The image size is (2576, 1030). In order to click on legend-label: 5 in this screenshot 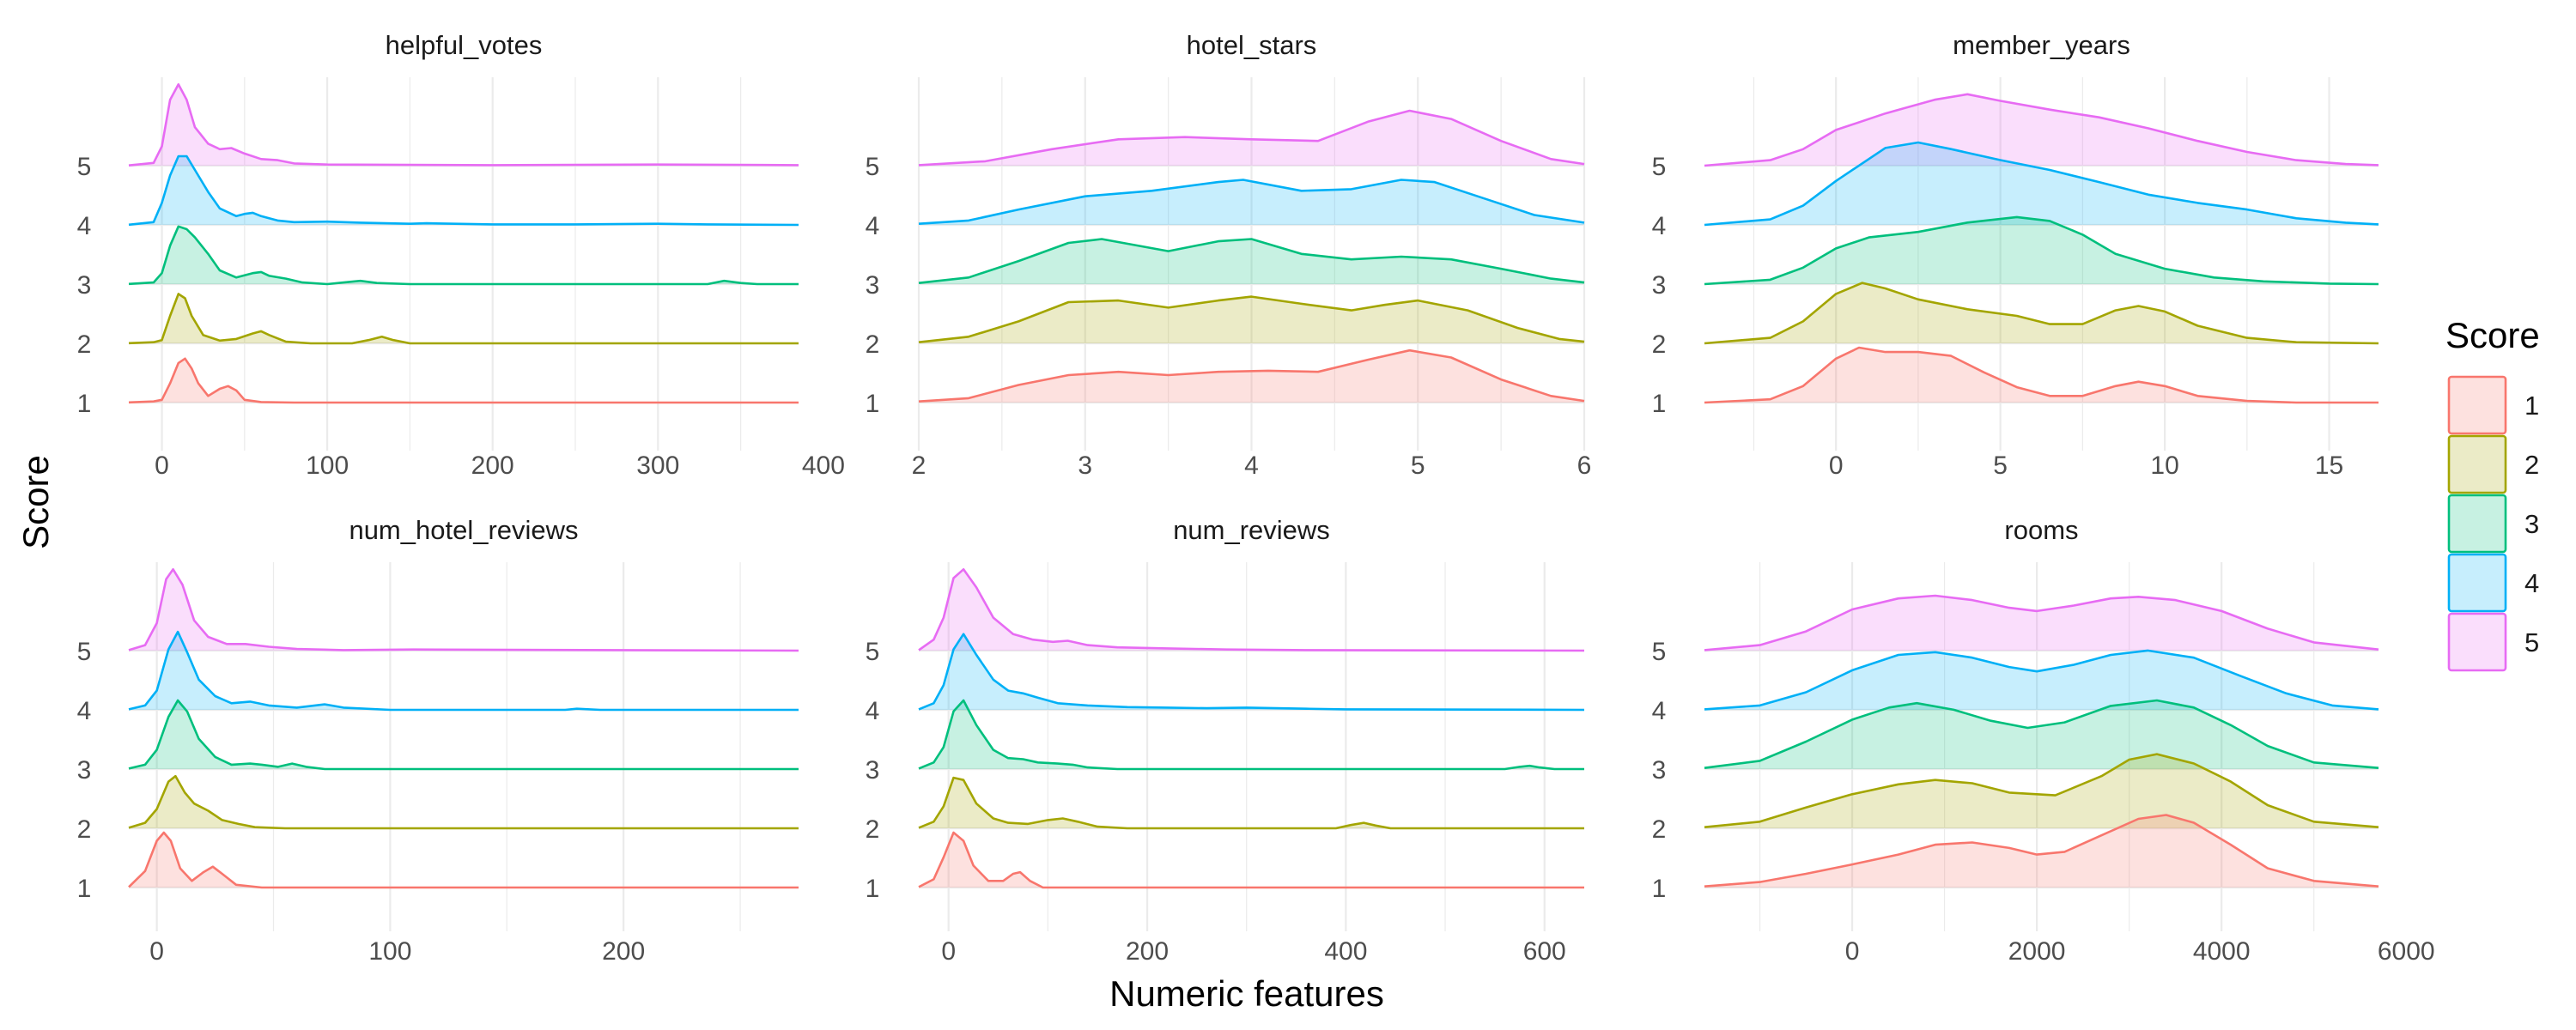, I will do `click(2531, 642)`.